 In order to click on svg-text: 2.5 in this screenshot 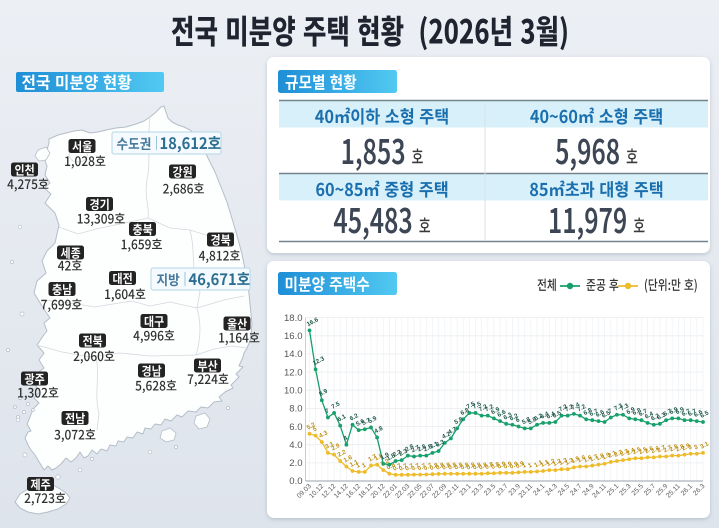, I will do `click(636, 451)`.